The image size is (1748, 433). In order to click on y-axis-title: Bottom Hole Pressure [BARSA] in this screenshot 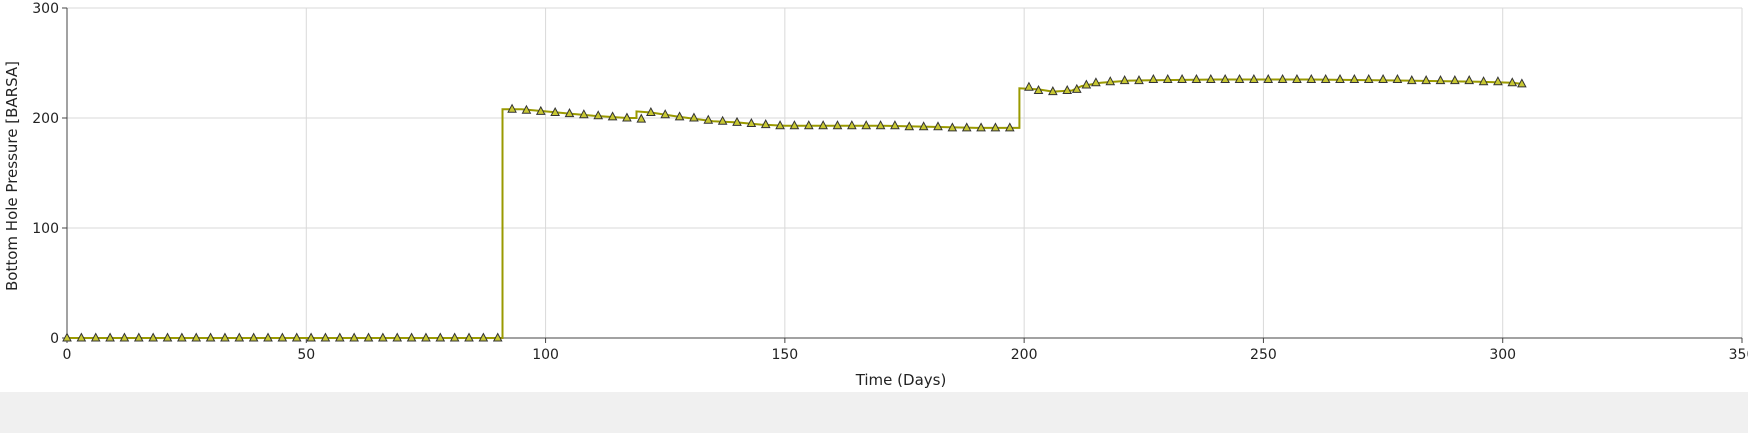, I will do `click(12, 176)`.